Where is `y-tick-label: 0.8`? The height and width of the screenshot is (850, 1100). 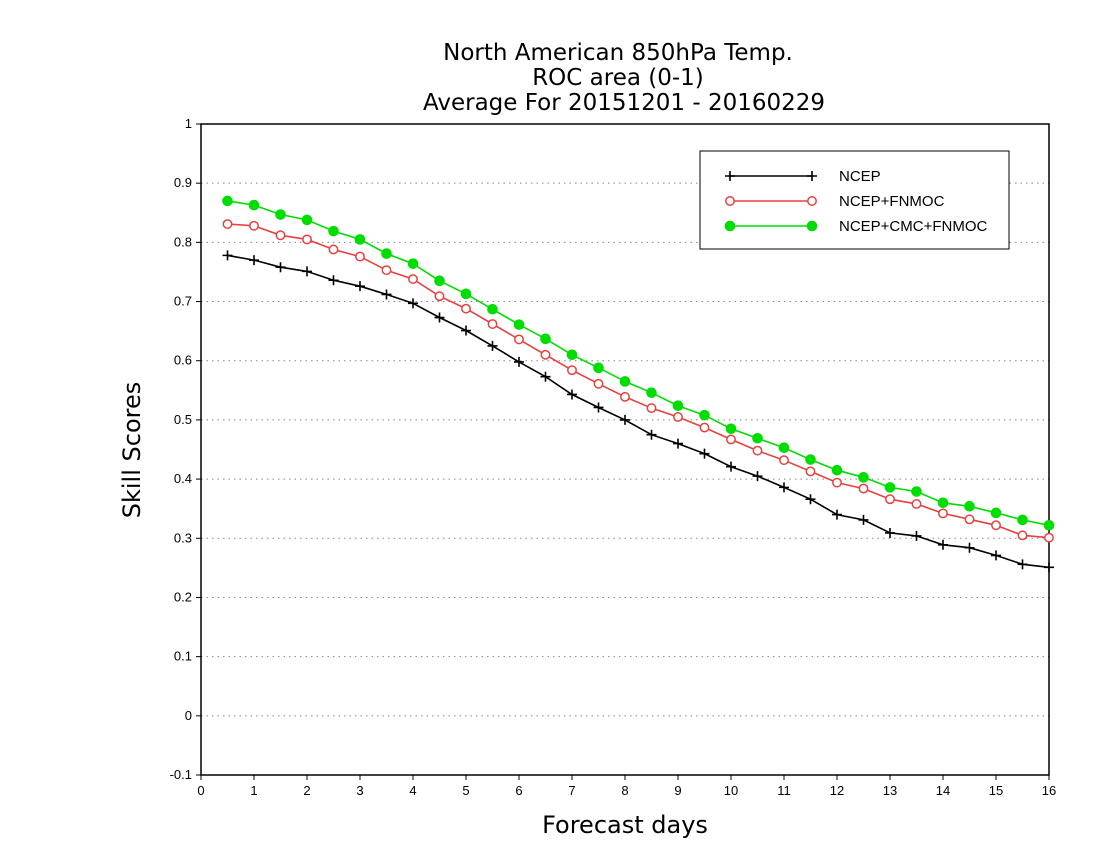
y-tick-label: 0.8 is located at coordinates (183, 241).